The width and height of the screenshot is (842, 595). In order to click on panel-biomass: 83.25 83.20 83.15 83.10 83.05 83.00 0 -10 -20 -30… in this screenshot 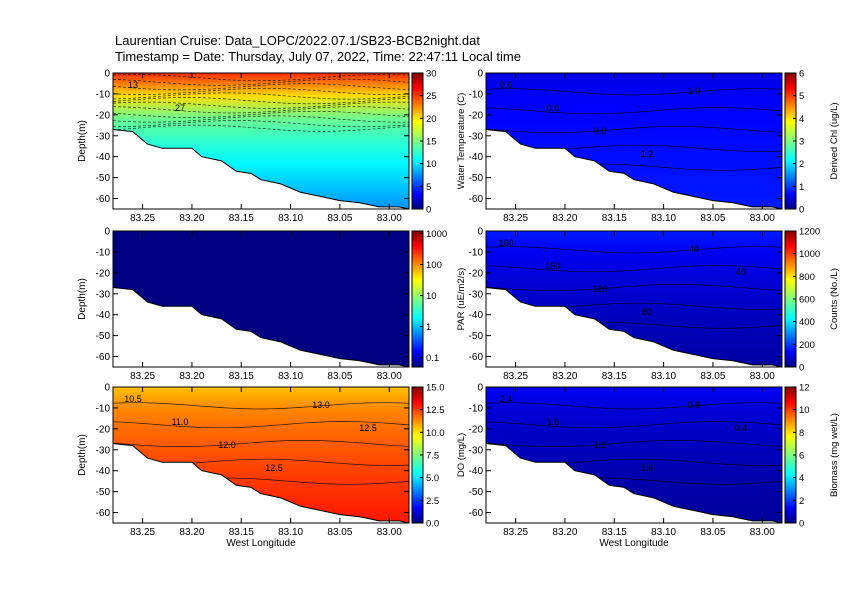, I will do `click(654, 466)`.